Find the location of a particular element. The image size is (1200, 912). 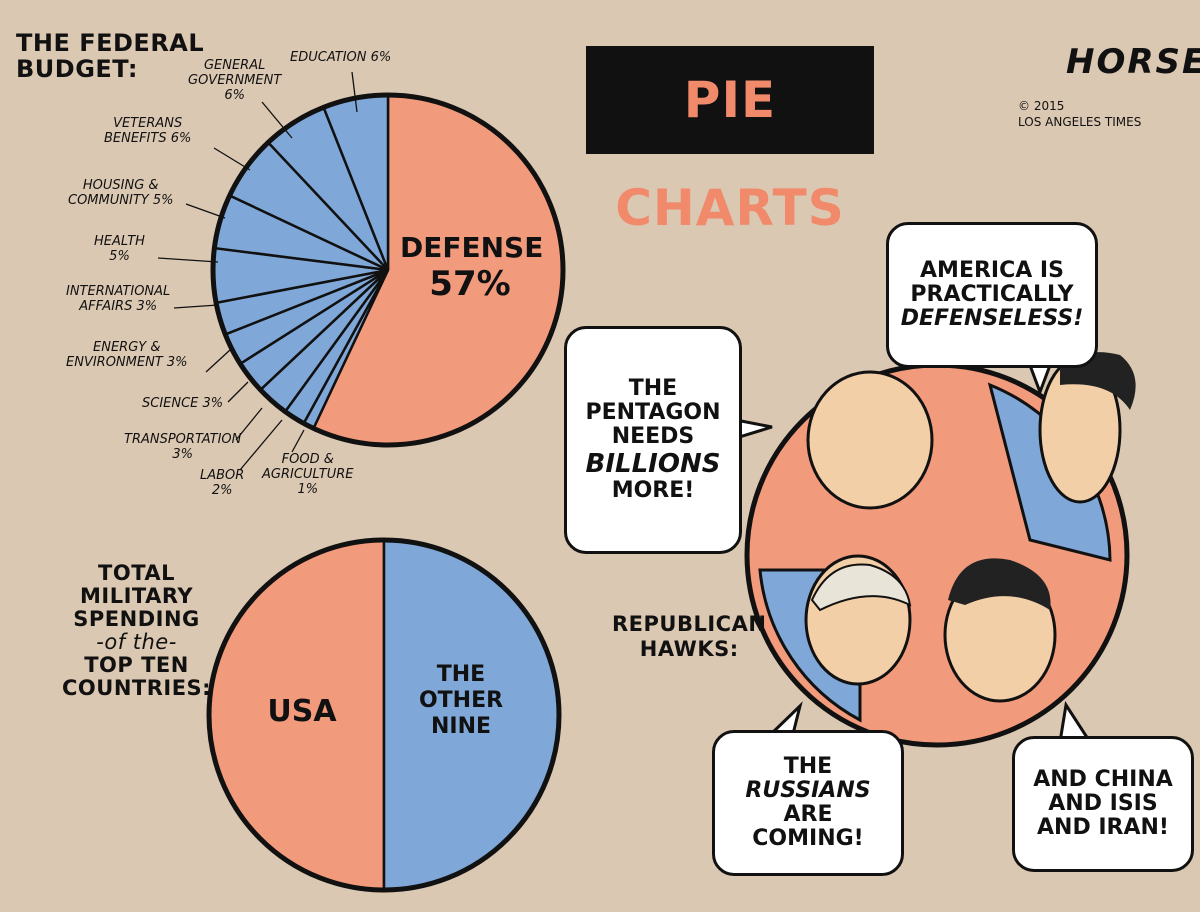

bubble-line: AND ISIS is located at coordinates (1103, 803).